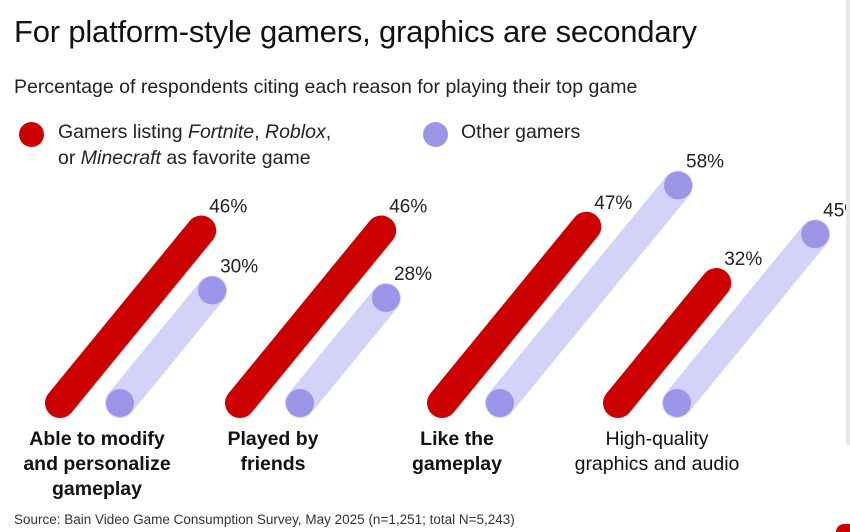 The image size is (850, 532). What do you see at coordinates (413, 274) in the screenshot?
I see `value-label-other-gamers-2: 28%` at bounding box center [413, 274].